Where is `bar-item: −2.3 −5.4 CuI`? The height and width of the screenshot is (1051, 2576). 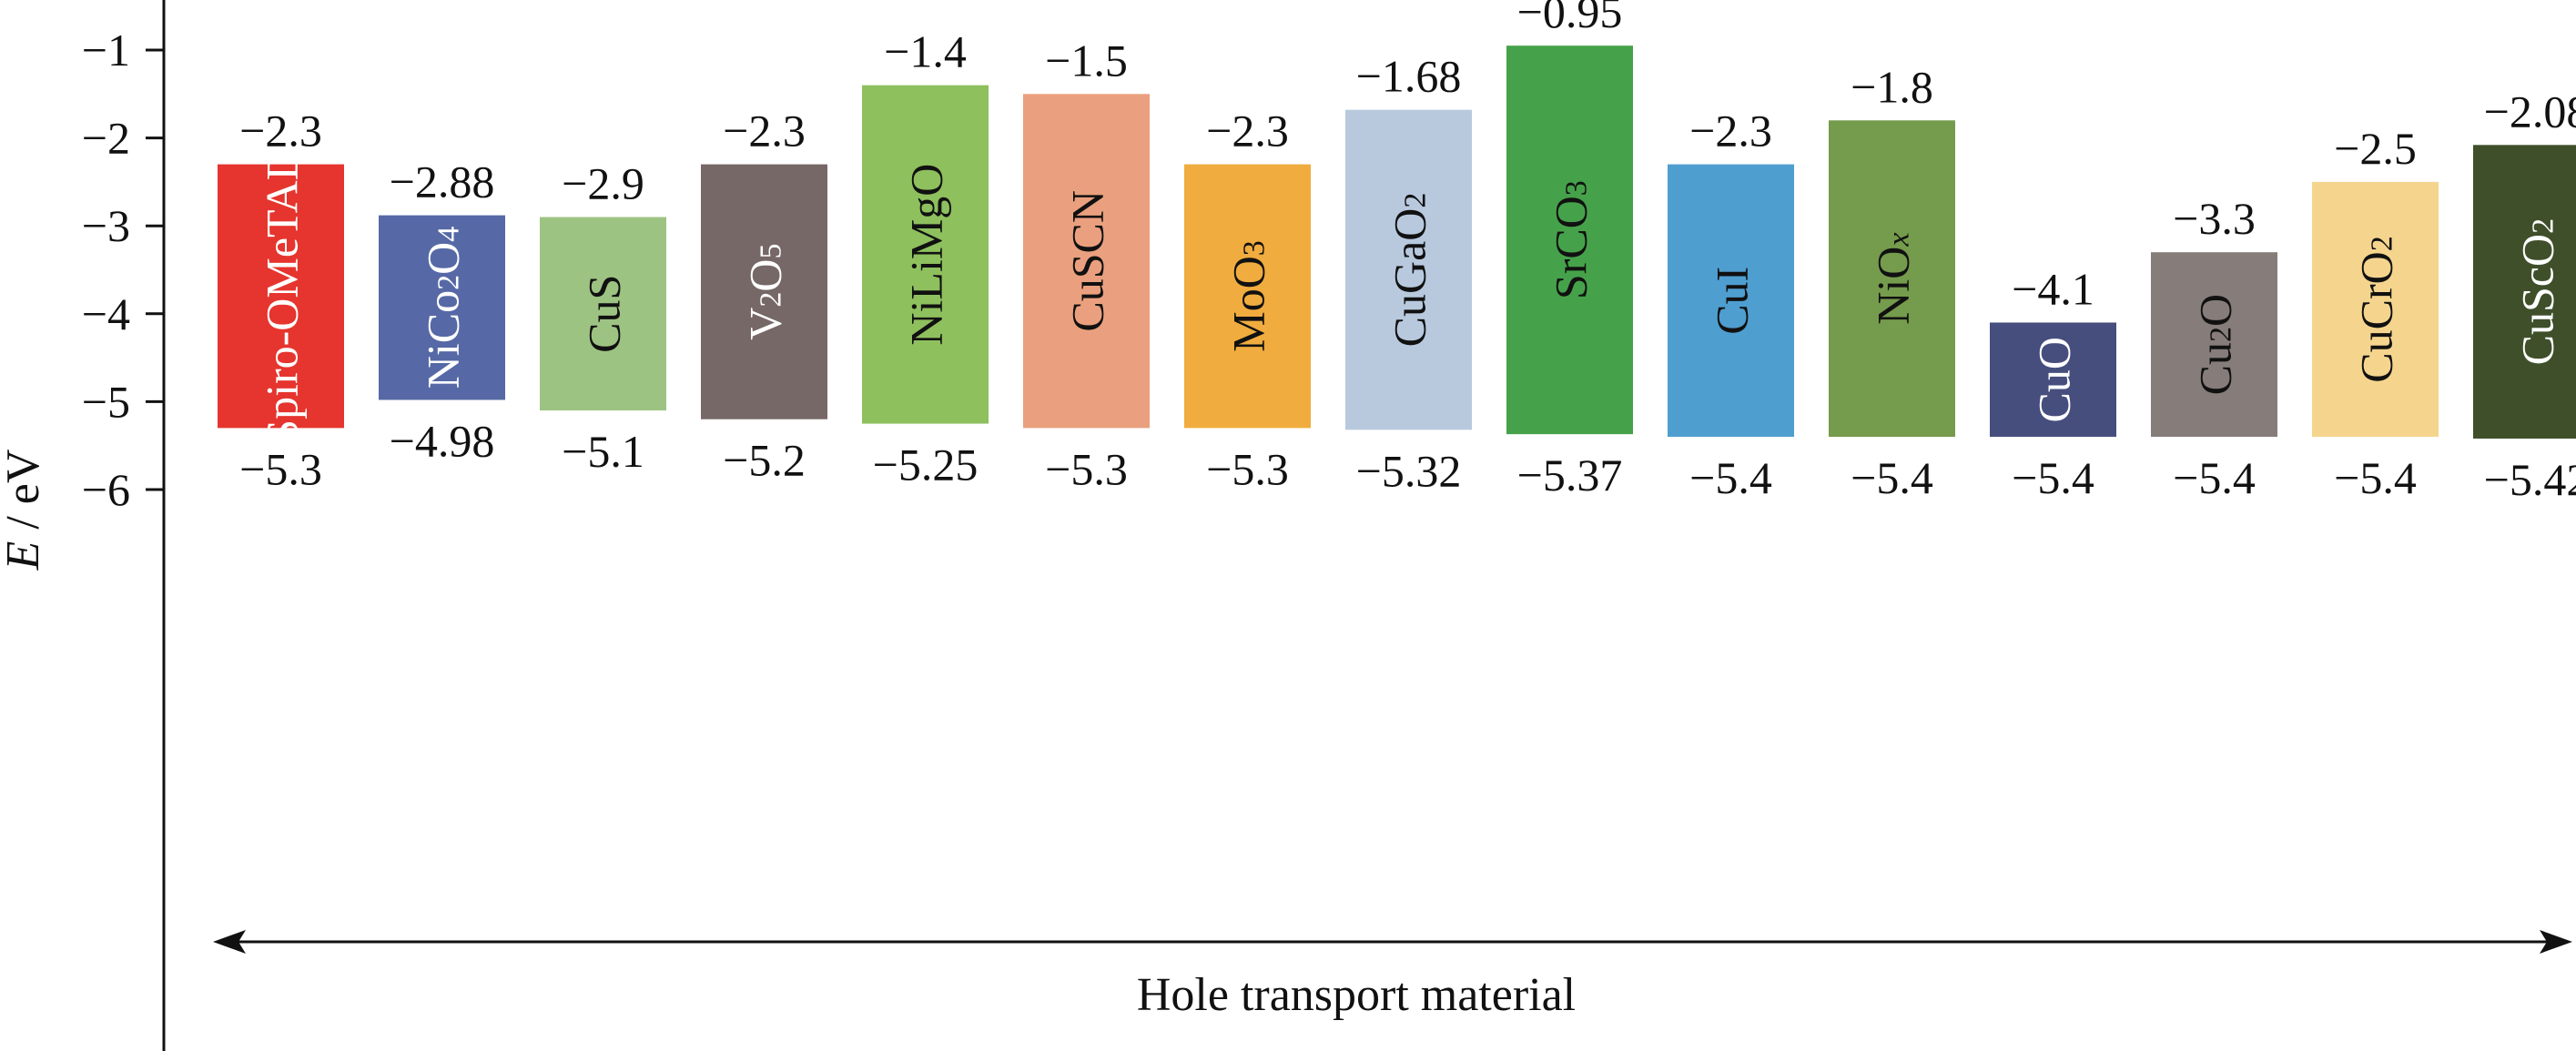
bar-item: −2.3 −5.4 CuI is located at coordinates (1731, 304).